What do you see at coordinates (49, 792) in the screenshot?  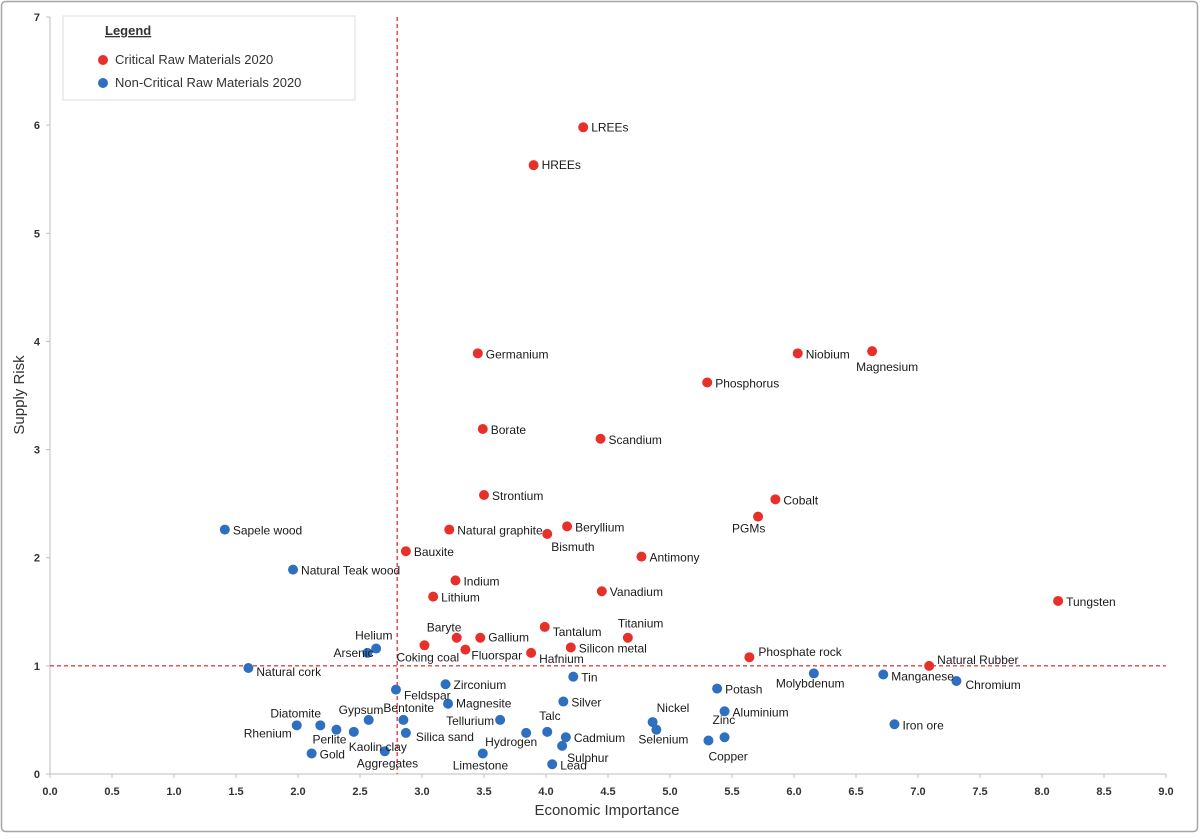 I see `x-tick-label: 0.0` at bounding box center [49, 792].